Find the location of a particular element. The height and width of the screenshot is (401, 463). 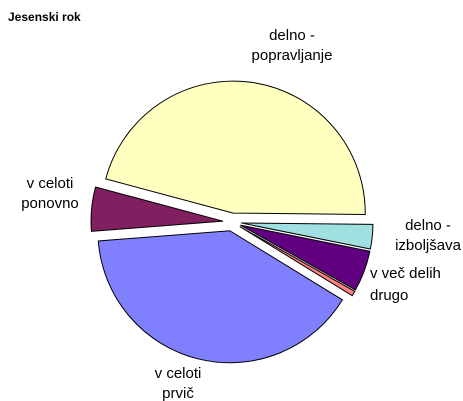

label-line: drugo is located at coordinates (389, 295).